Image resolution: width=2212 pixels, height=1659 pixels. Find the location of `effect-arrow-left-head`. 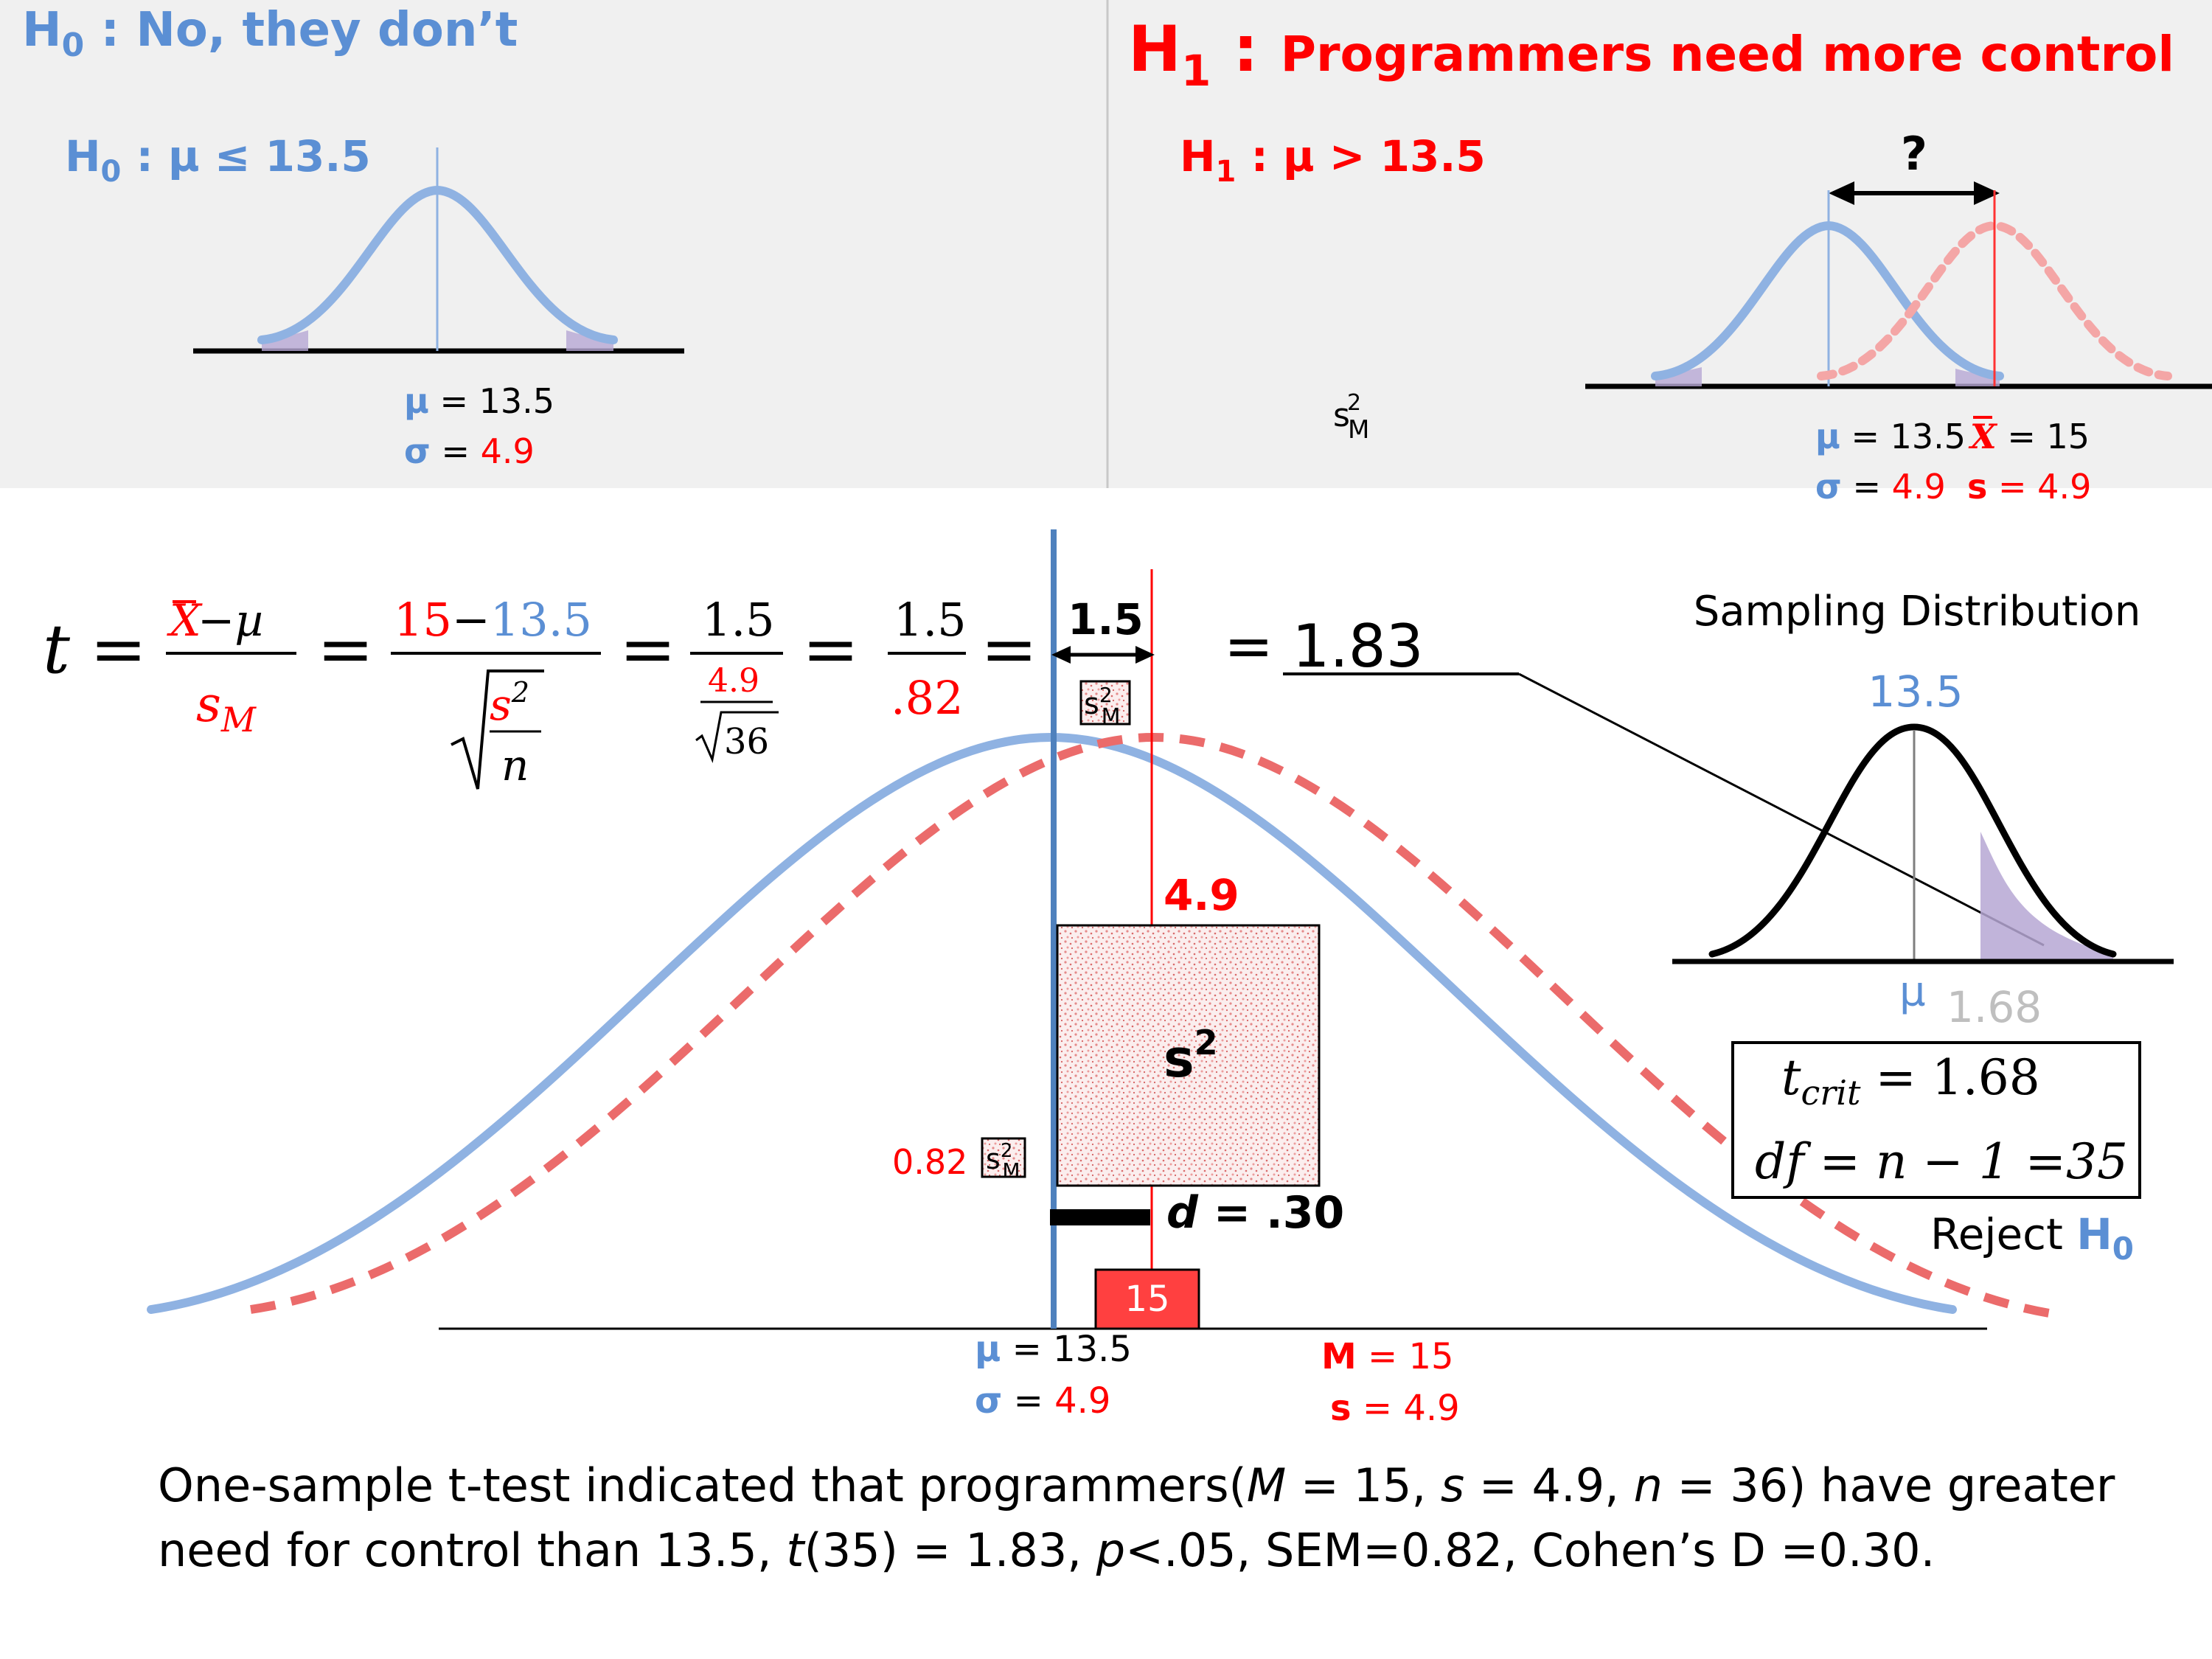

effect-arrow-left-head is located at coordinates (1841, 193).